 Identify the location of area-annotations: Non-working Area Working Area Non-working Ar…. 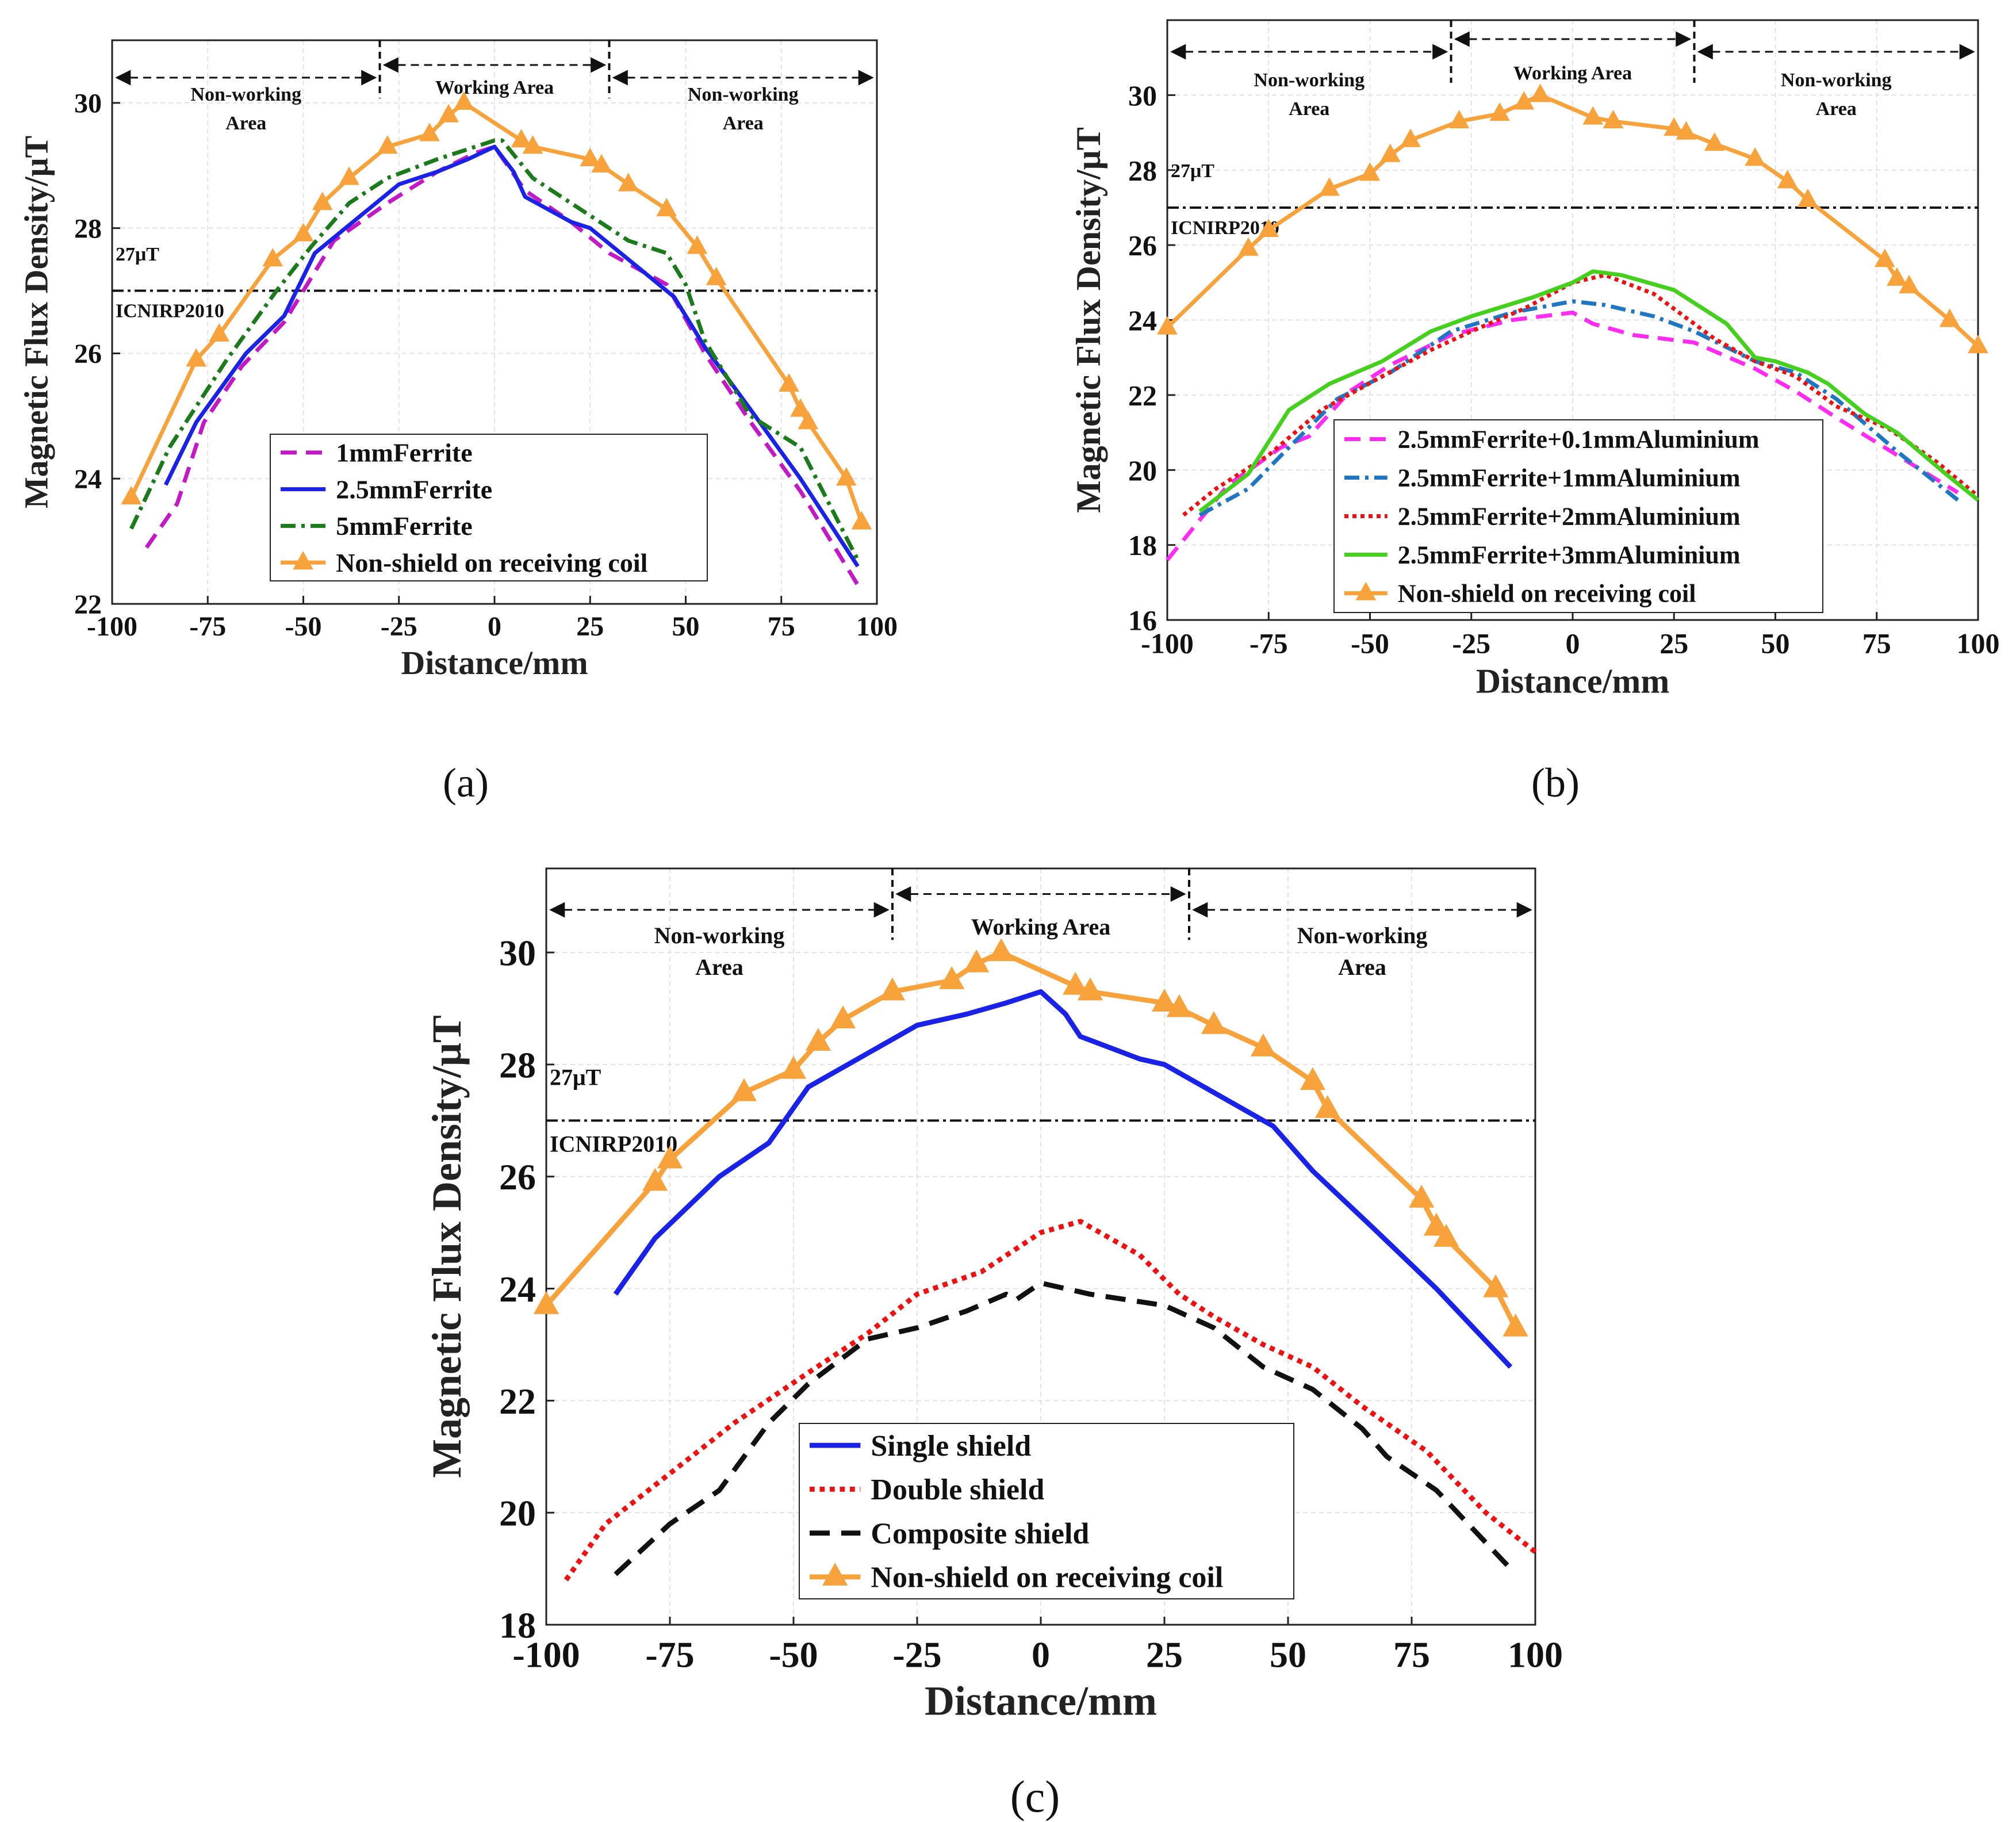
(1572, 70).